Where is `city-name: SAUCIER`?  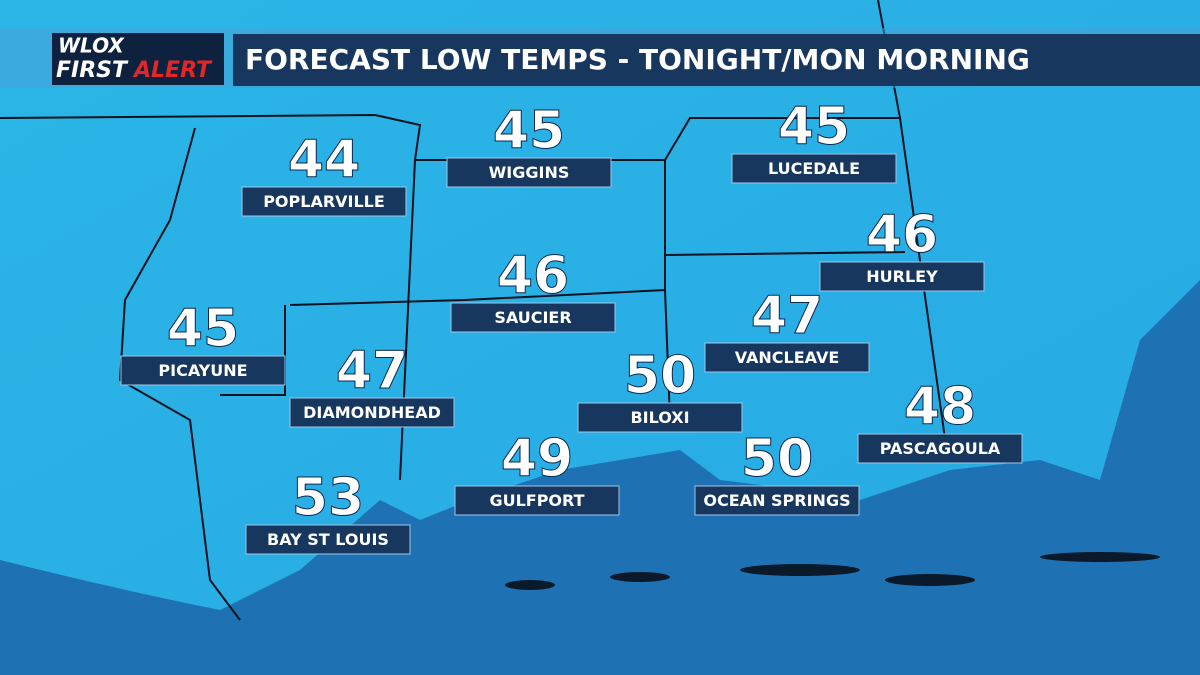 city-name: SAUCIER is located at coordinates (532, 317).